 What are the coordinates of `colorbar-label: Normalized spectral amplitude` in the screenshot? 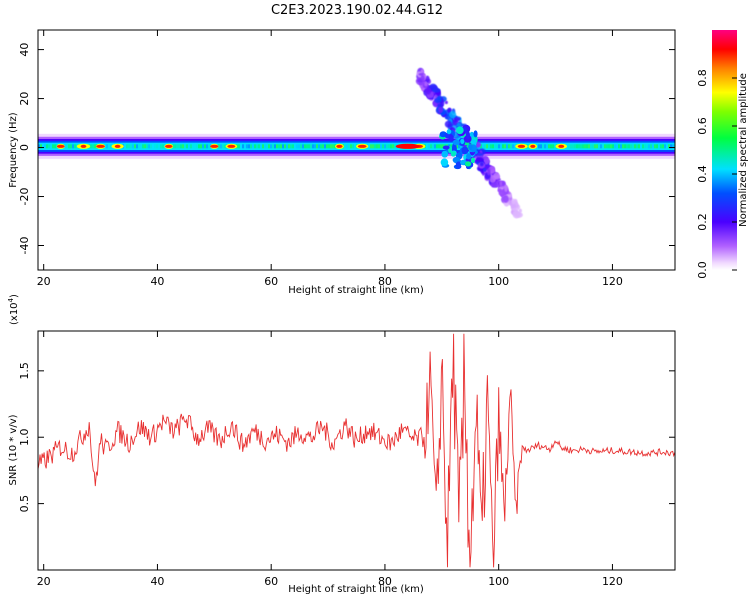 It's located at (743, 150).